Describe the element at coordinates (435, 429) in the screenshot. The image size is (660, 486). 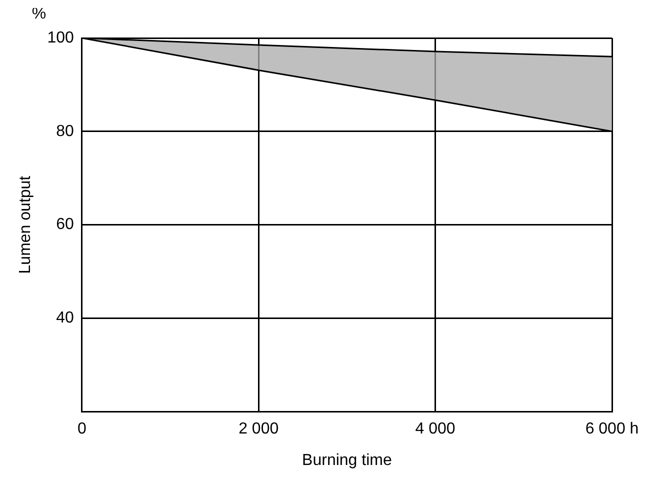
I see `x-tick-label: 4 000` at that location.